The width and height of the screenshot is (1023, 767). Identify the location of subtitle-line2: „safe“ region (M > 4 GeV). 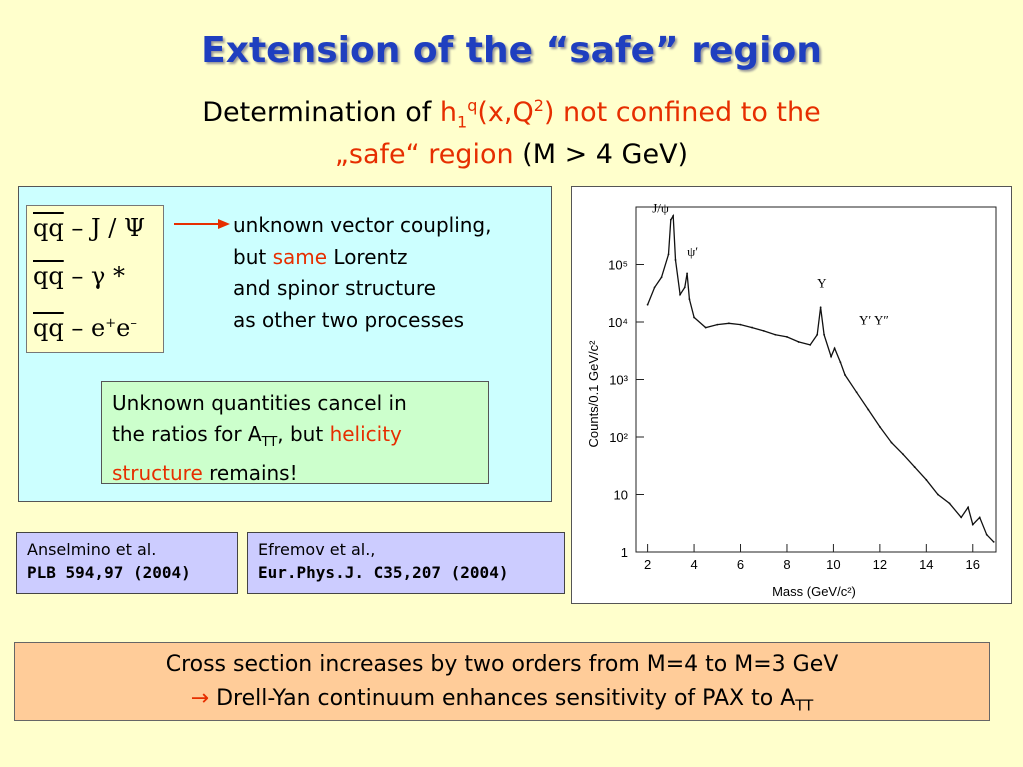
(511, 154).